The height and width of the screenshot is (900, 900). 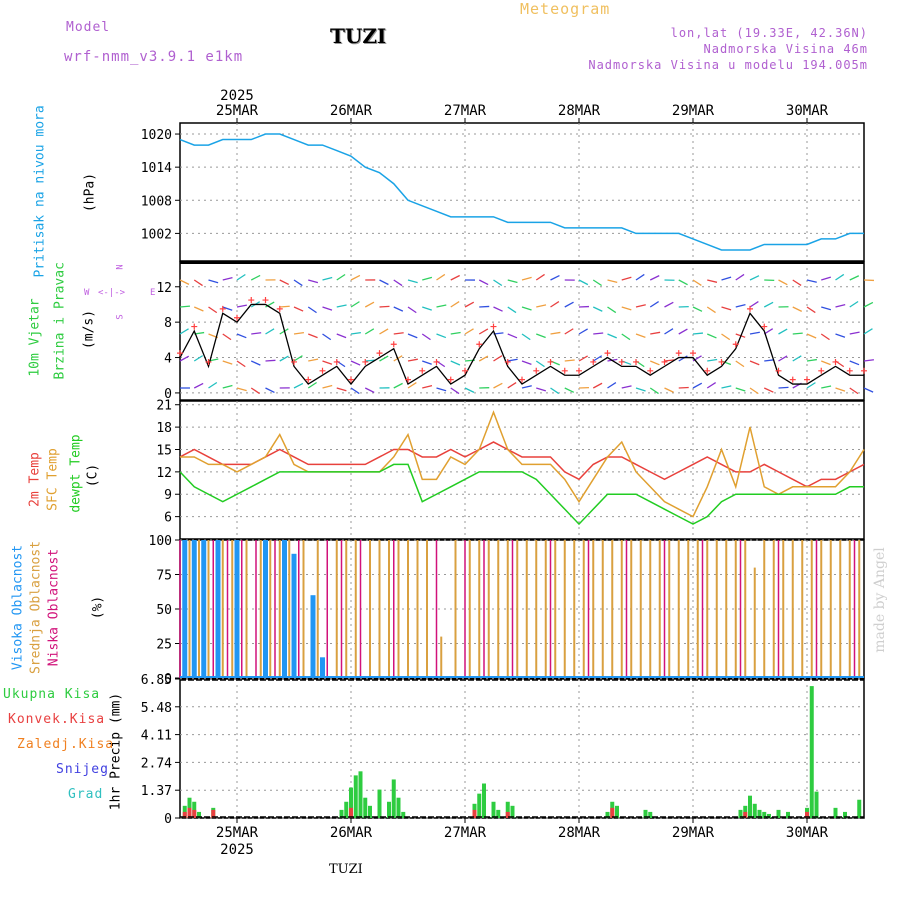 What do you see at coordinates (807, 111) in the screenshot?
I see `date-label-top: 30MAR` at bounding box center [807, 111].